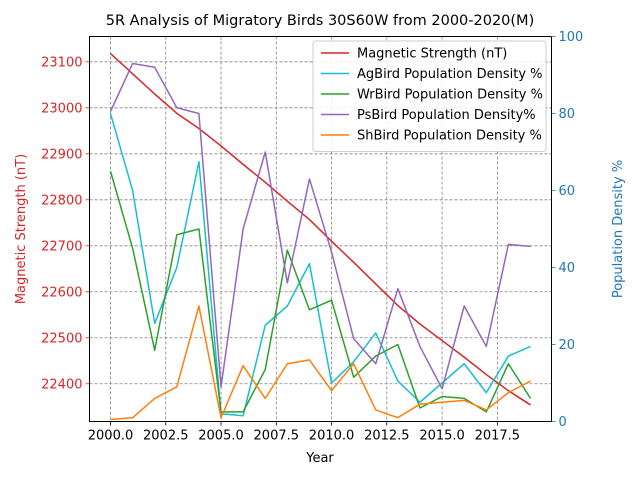 This screenshot has height=480, width=640. I want to click on left-y-tick-label: 22500, so click(61, 338).